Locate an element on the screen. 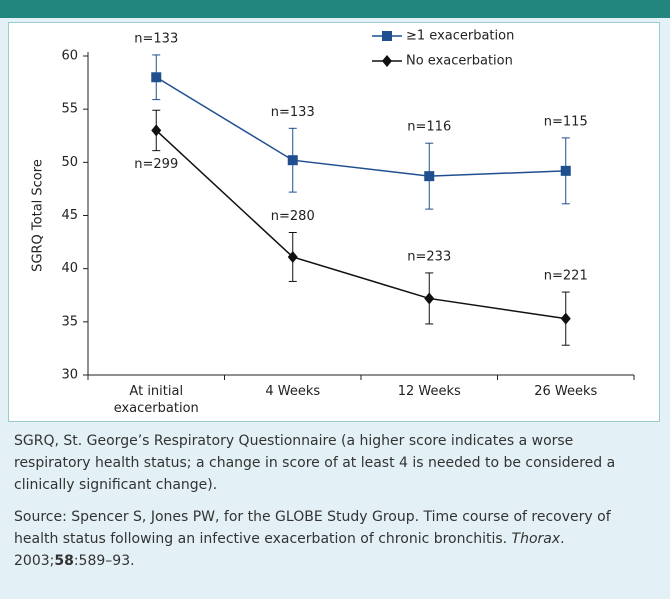  y-tick-label: 35 is located at coordinates (69, 321).